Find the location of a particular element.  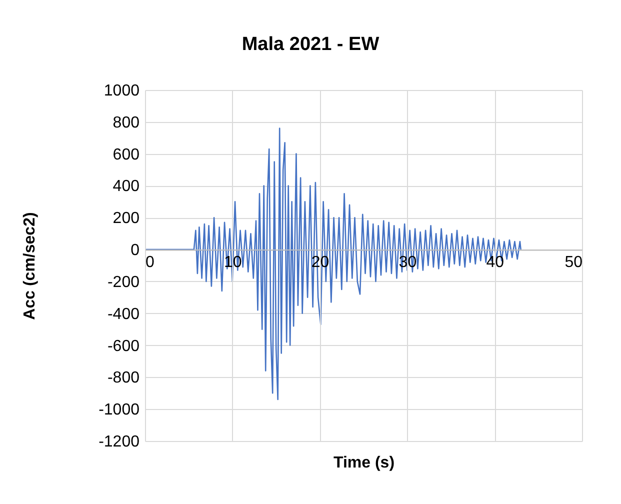

y-tick-label: -200 is located at coordinates (123, 282).